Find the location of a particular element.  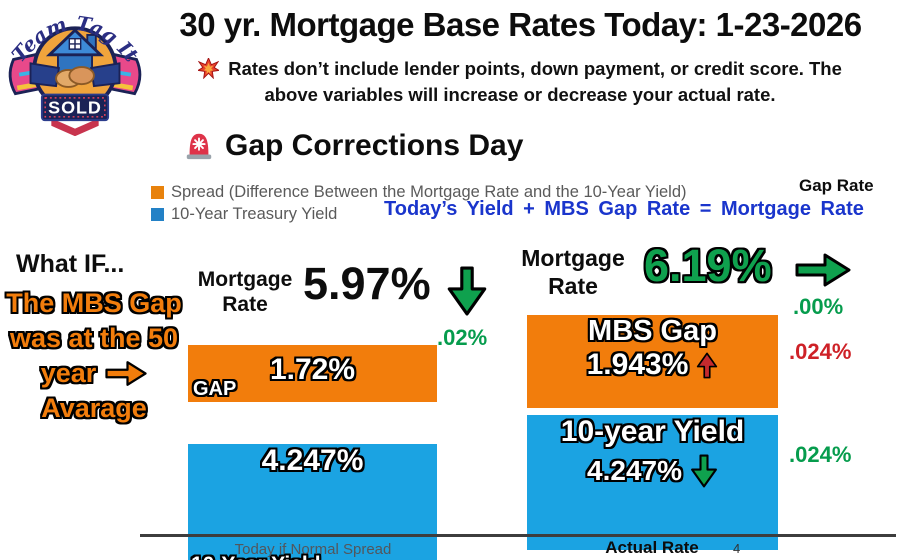

legend-label-yield: 10-Year Treasury Yield is located at coordinates (254, 213).